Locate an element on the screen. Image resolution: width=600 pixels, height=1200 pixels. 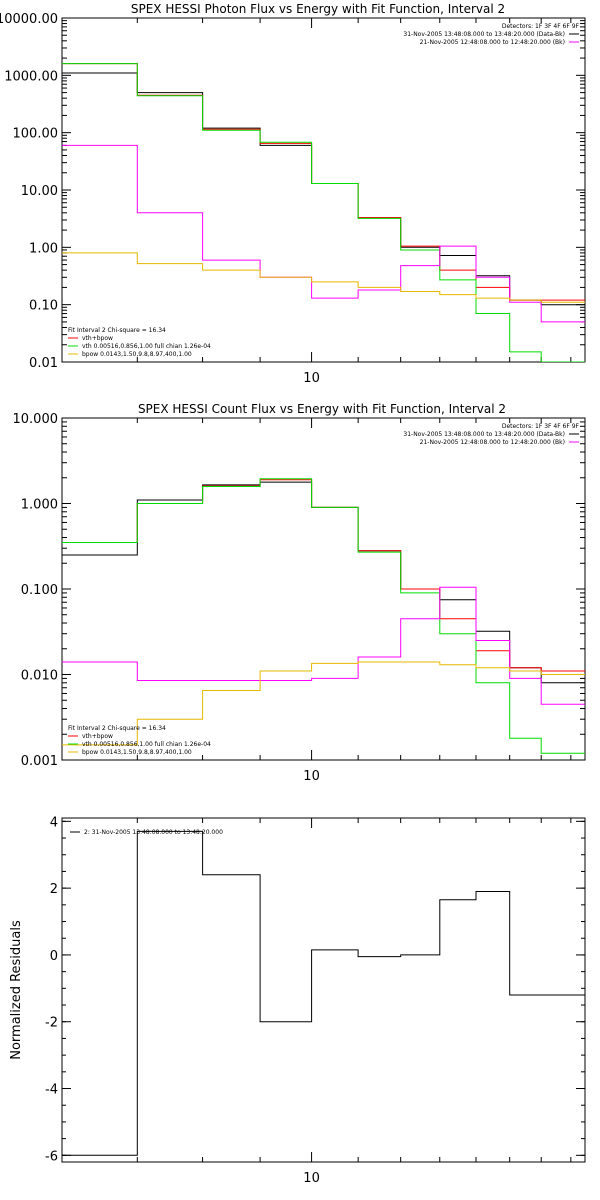
y-tick-label: 0.01 is located at coordinates (43, 363).